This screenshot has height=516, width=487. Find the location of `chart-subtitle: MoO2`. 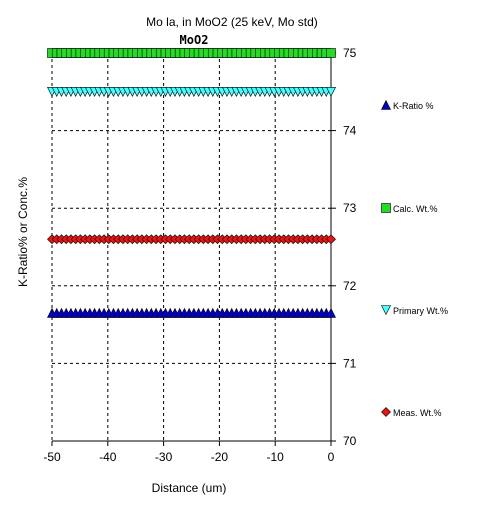

chart-subtitle: MoO2 is located at coordinates (194, 40).